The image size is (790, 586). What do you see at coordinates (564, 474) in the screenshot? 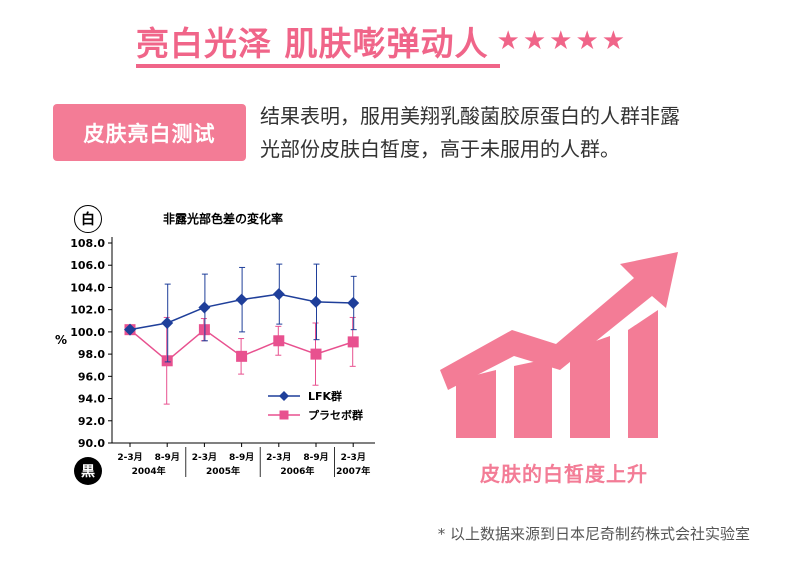
I see `illustration-caption: 皮肤的白皙度上升` at bounding box center [564, 474].